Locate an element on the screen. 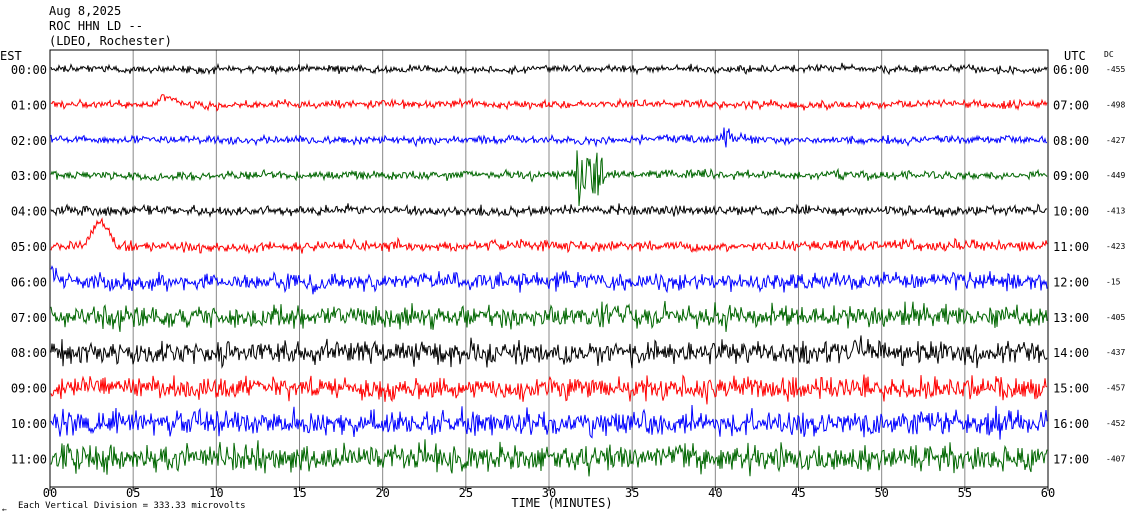  dc-offset-label: -449 is located at coordinates (1115, 175).